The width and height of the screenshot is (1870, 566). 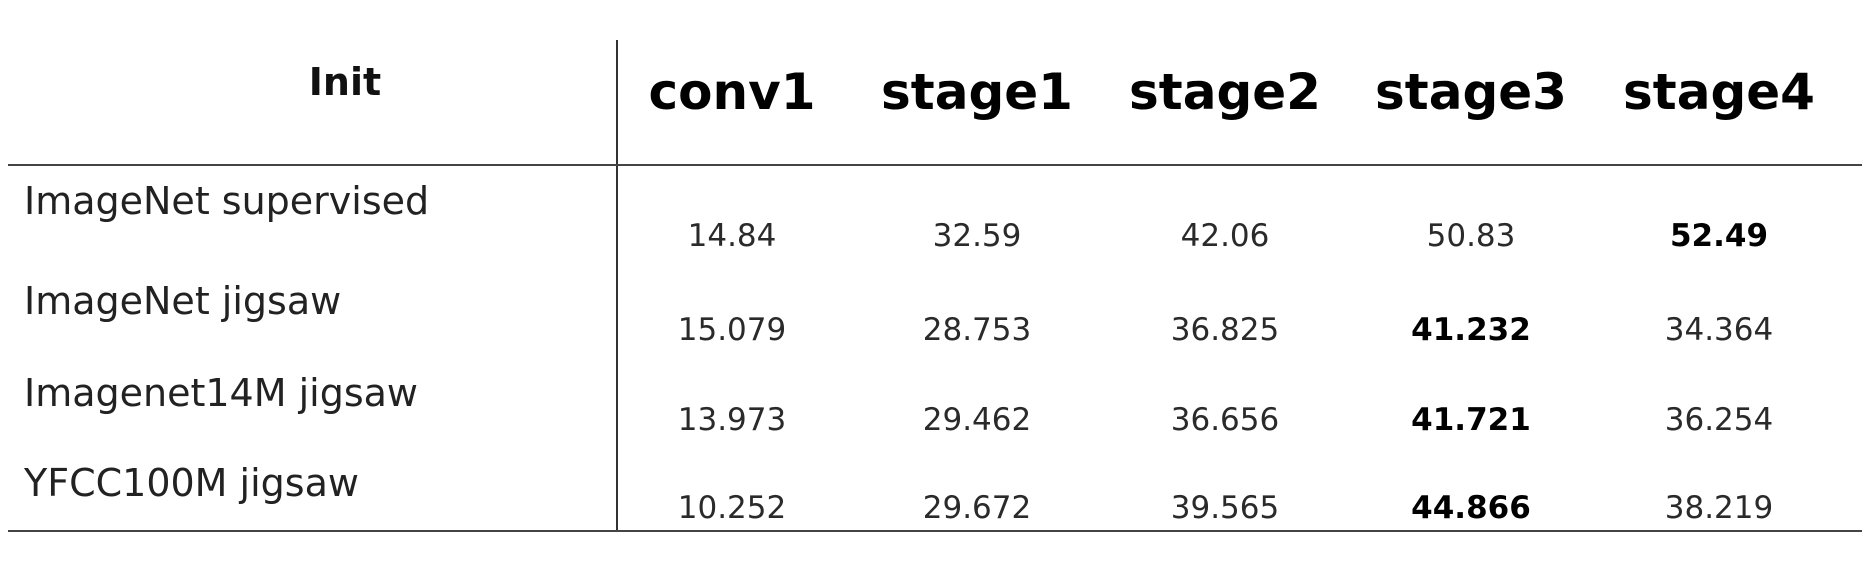 I want to click on table-cell: 36.825, so click(x=1225, y=330).